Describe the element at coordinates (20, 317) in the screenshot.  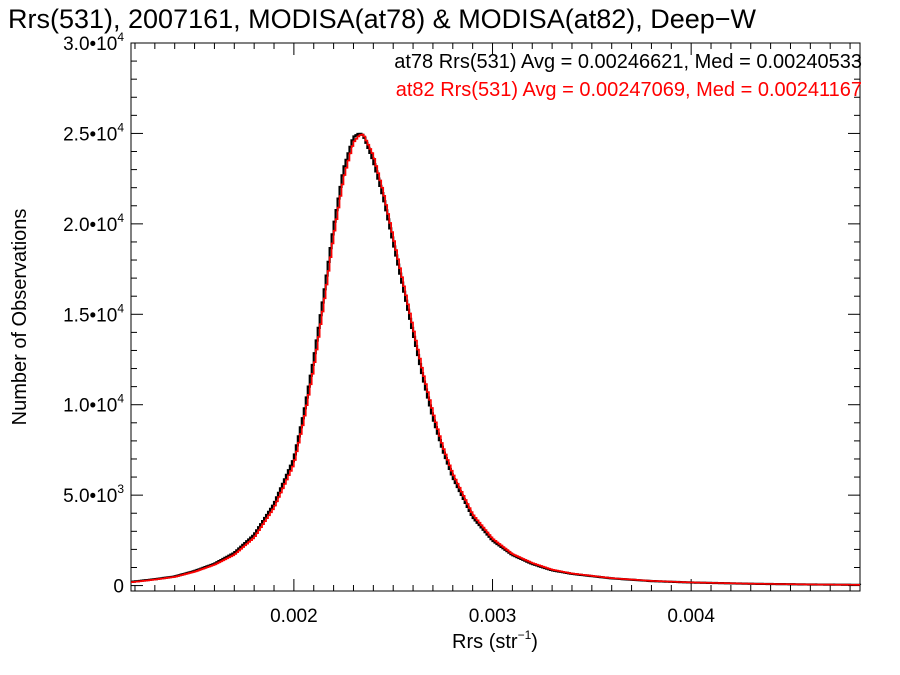
I see `y-axis-label: Number of Observations` at that location.